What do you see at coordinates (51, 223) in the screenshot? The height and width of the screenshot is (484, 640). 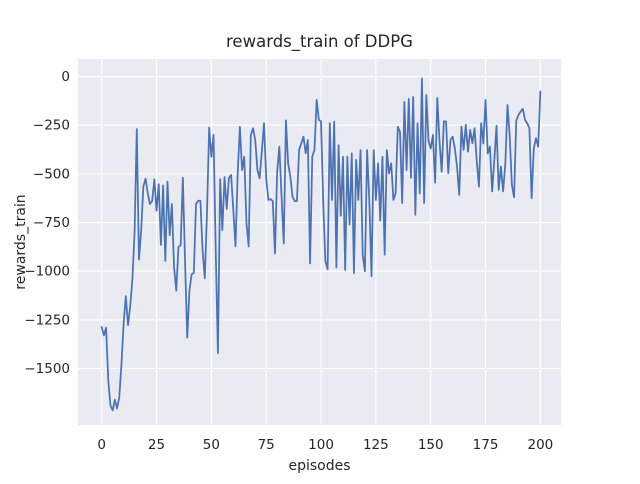 I see `y-tick-label: −750` at bounding box center [51, 223].